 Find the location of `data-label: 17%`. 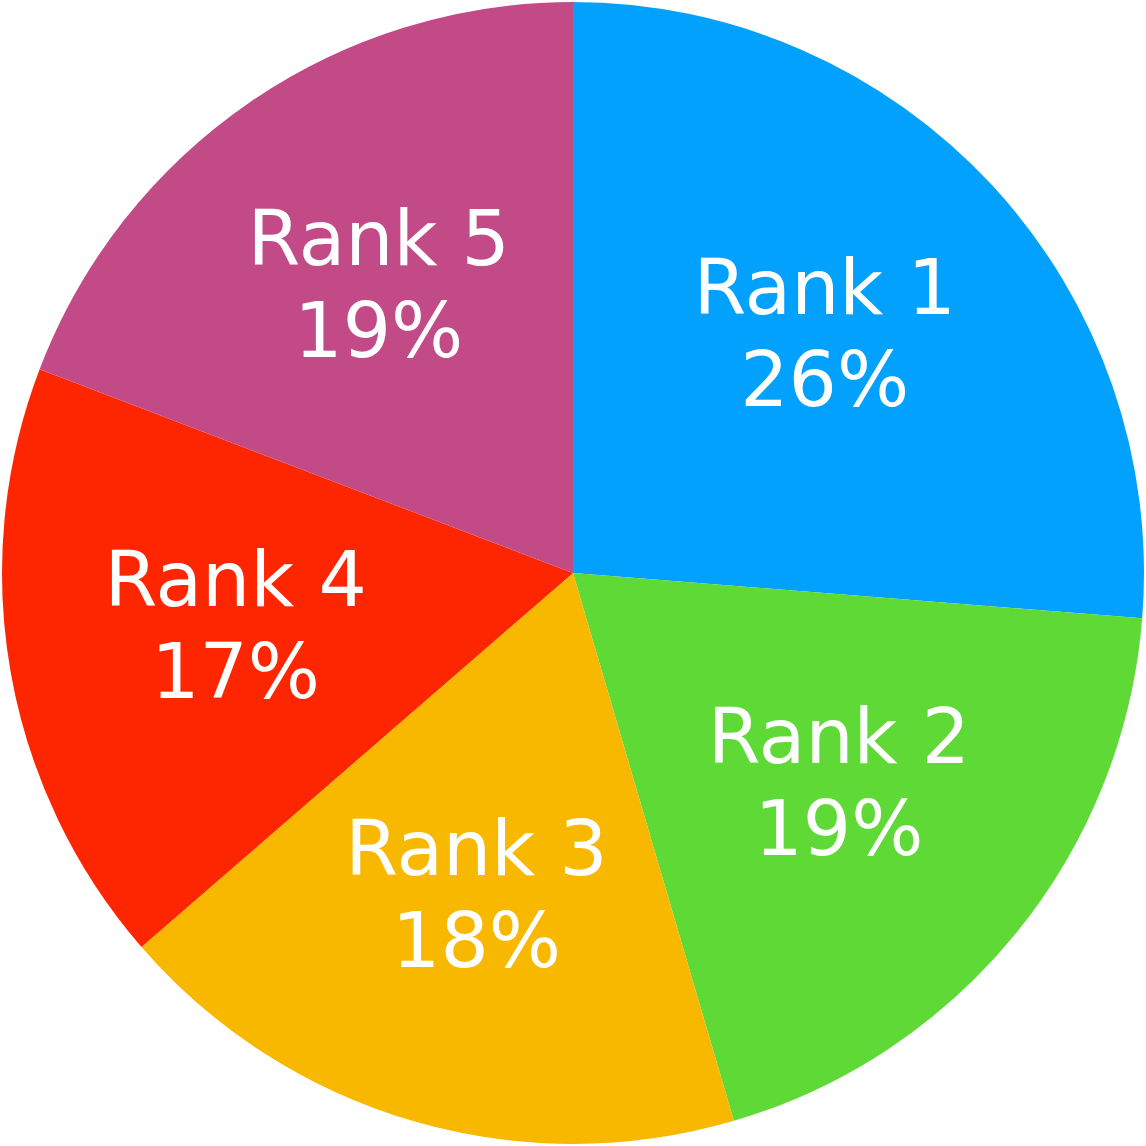

data-label: 17% is located at coordinates (236, 672).